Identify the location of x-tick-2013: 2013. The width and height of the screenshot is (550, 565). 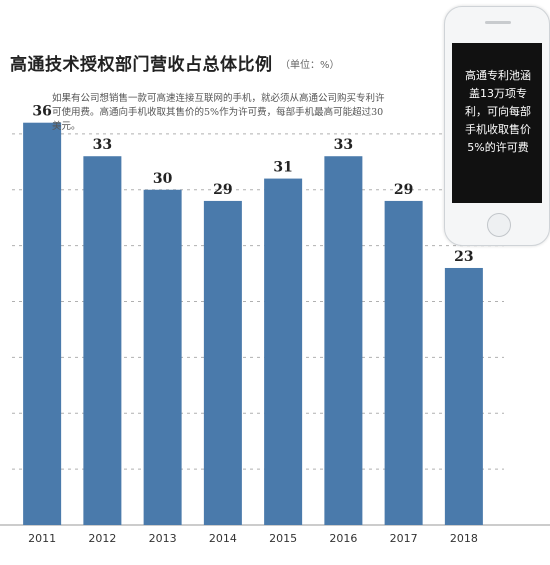
(163, 538).